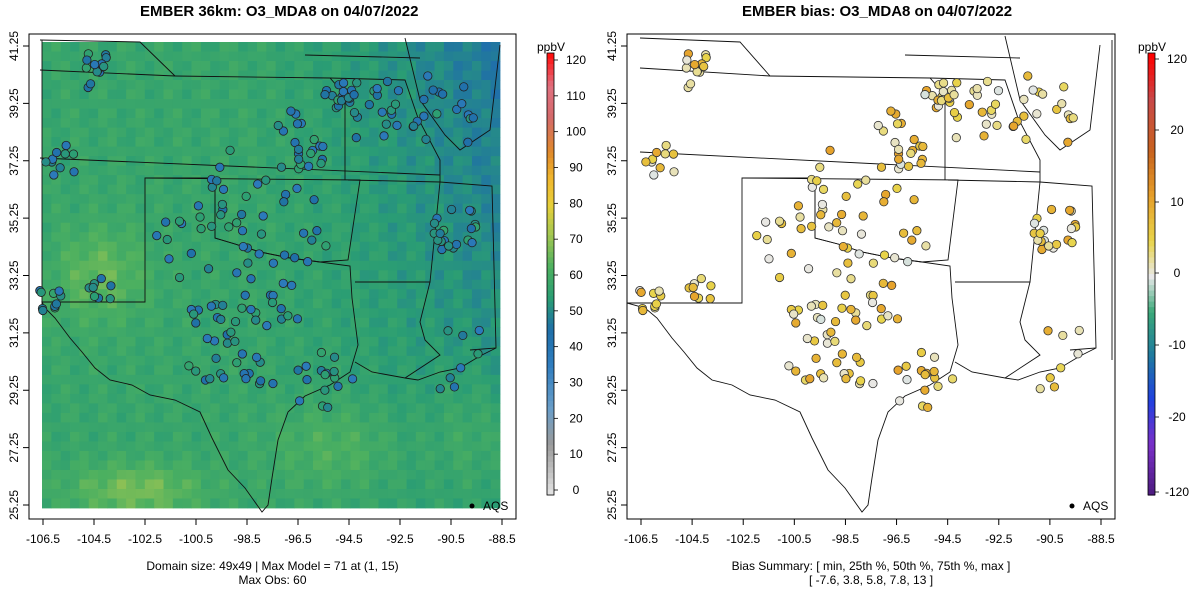 The image size is (1200, 600). Describe the element at coordinates (1177, 273) in the screenshot. I see `colorbar-tick-label: 0` at that location.